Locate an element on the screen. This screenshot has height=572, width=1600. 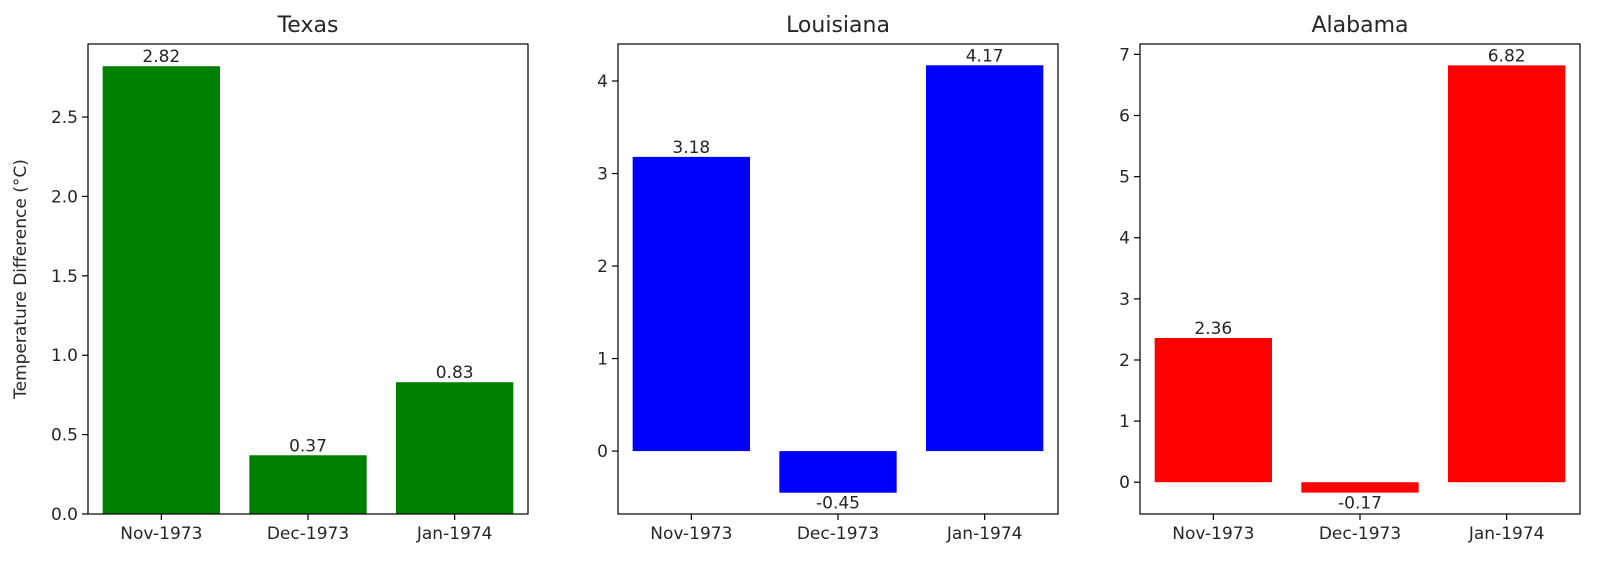
y-tick-label: 0.5 is located at coordinates (64, 436).